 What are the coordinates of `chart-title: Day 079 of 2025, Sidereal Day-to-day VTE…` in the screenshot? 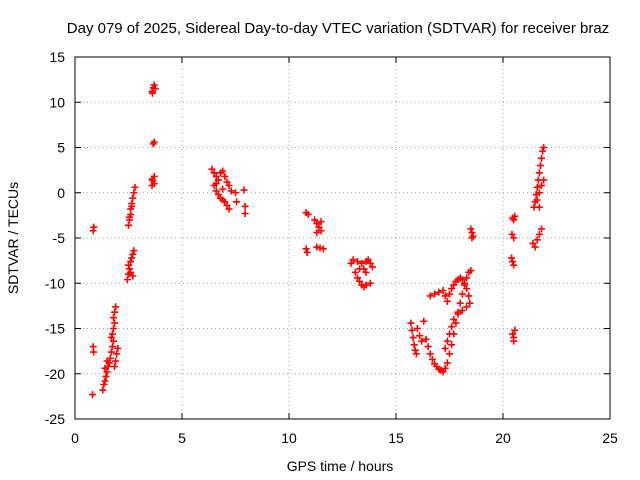 It's located at (338, 28).